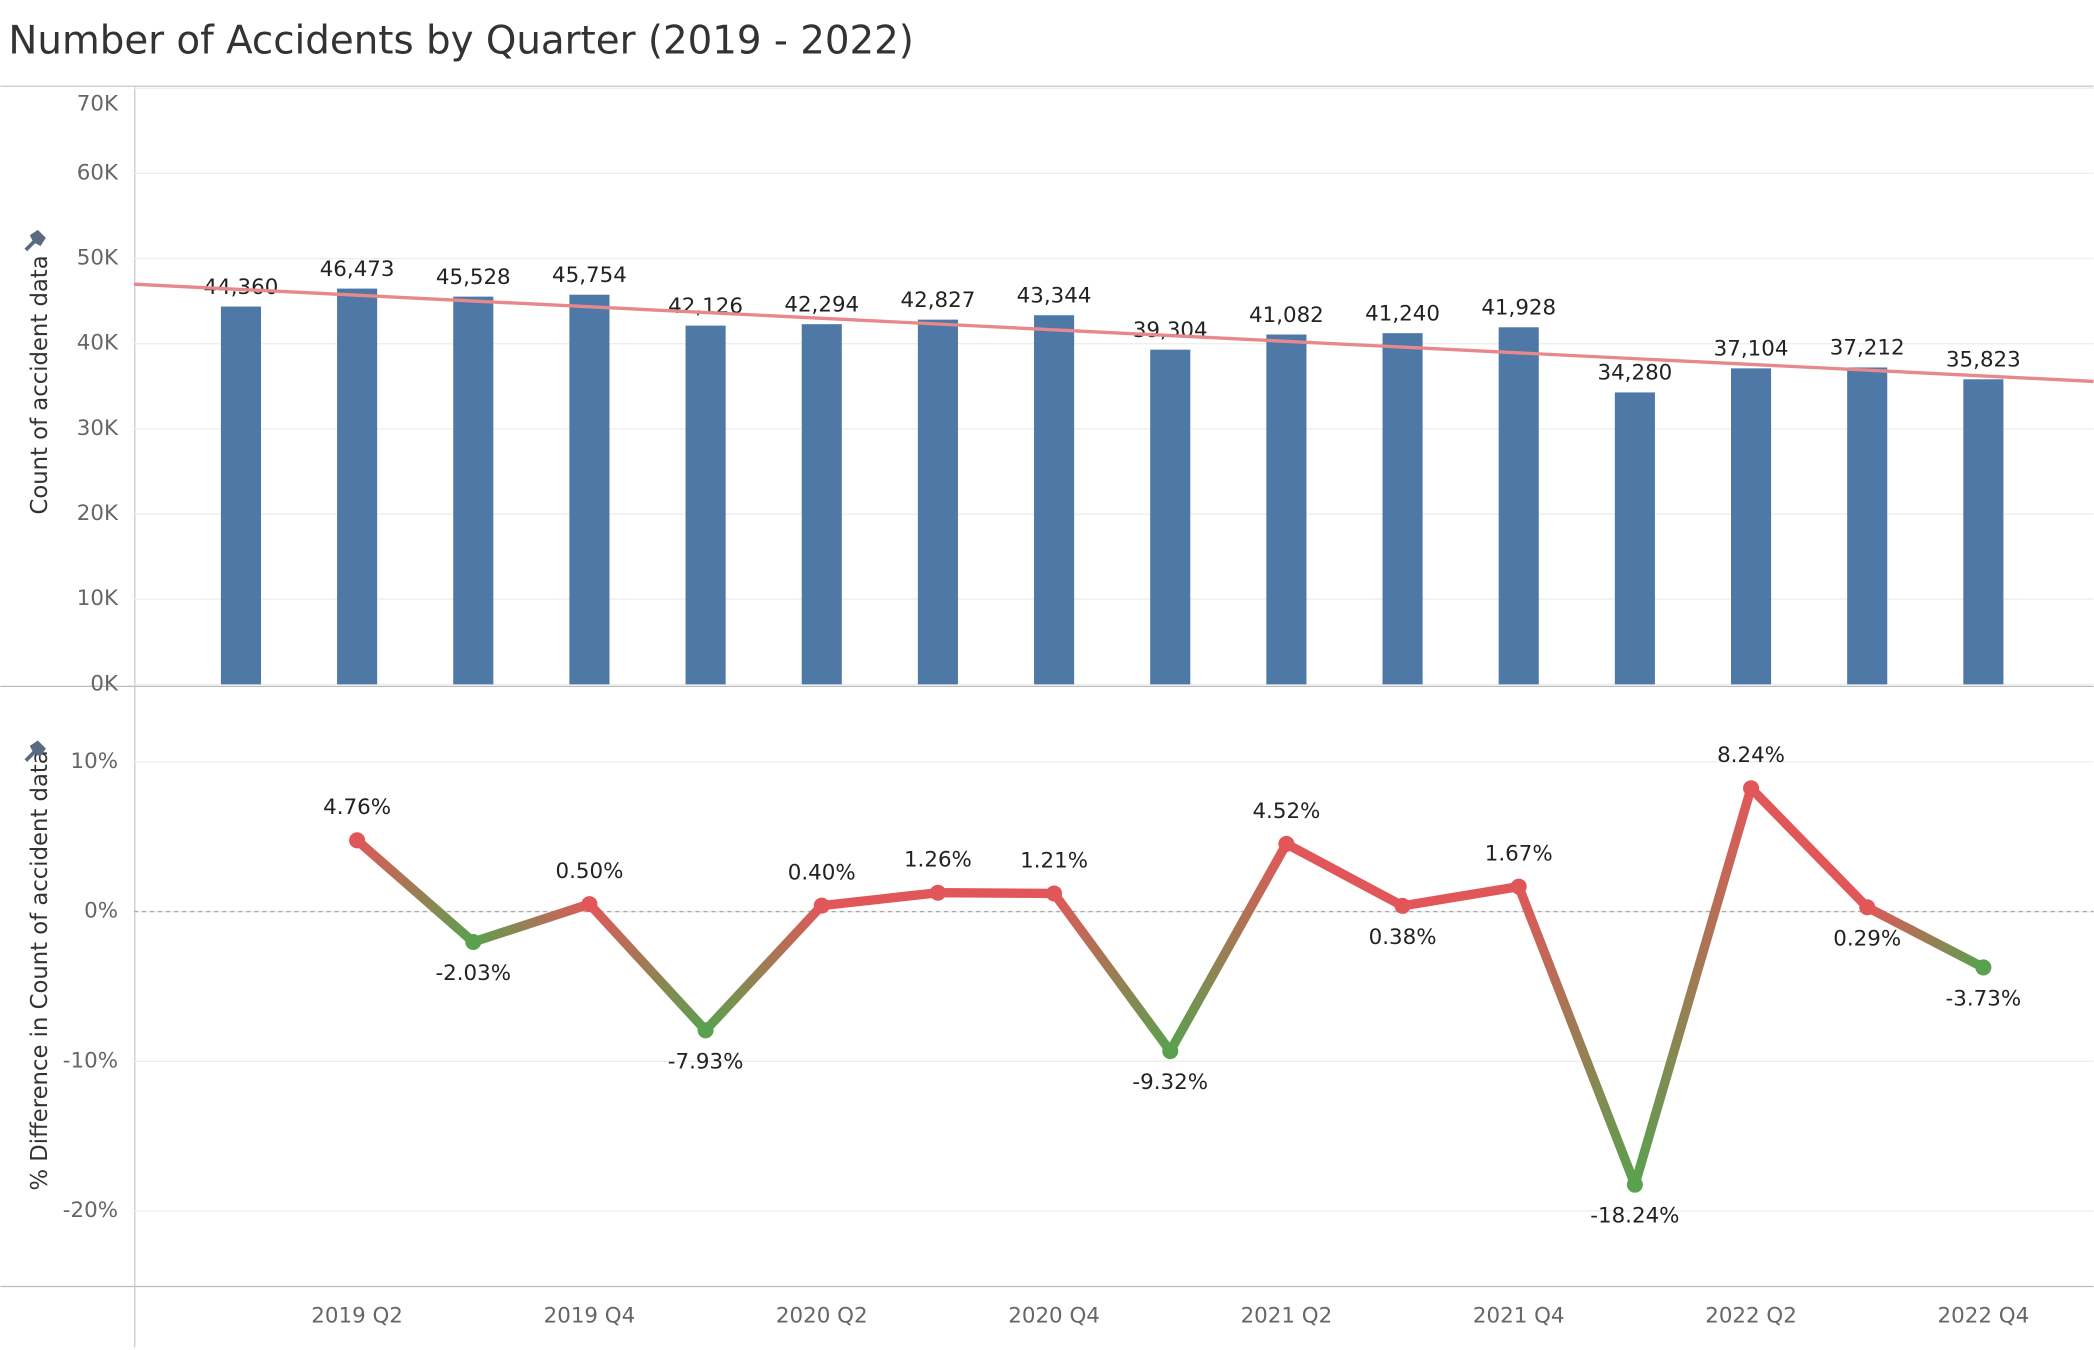  I want to click on y-tick-label: -20%, so click(90, 1210).